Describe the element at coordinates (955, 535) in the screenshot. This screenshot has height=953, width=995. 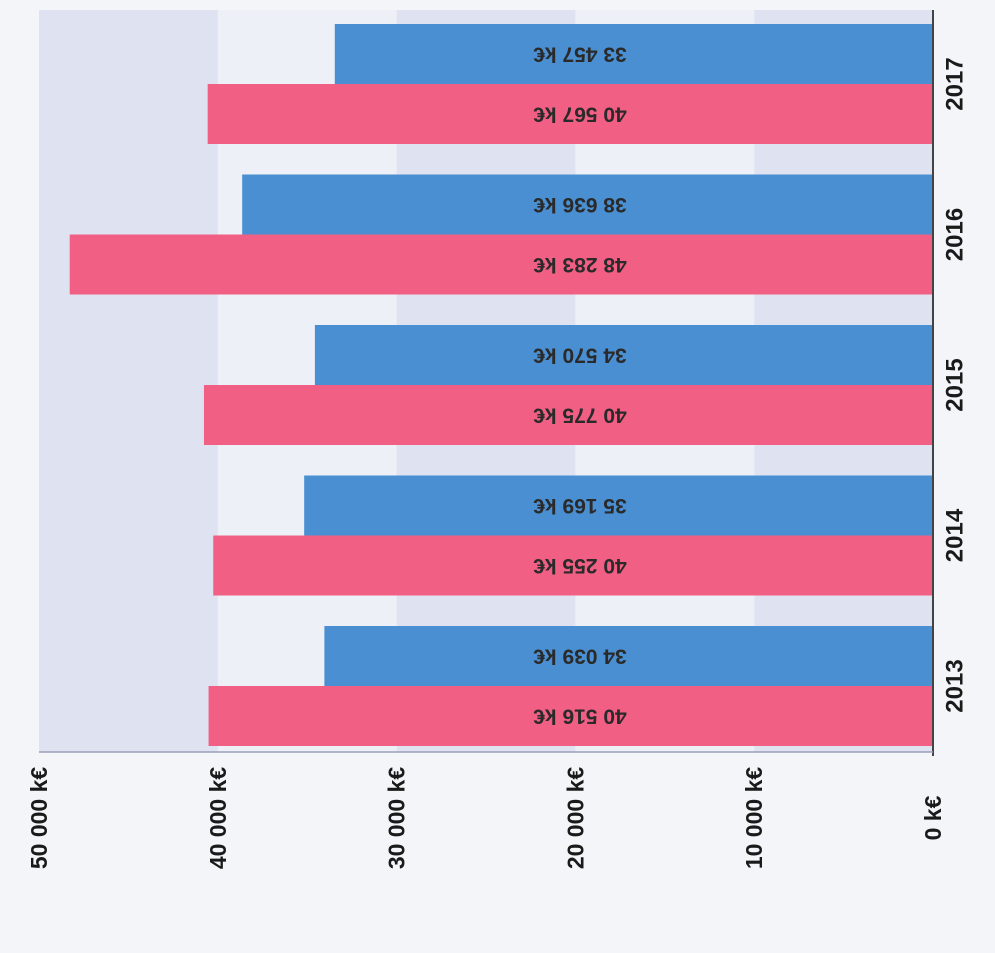
I see `category-label: 2014` at that location.